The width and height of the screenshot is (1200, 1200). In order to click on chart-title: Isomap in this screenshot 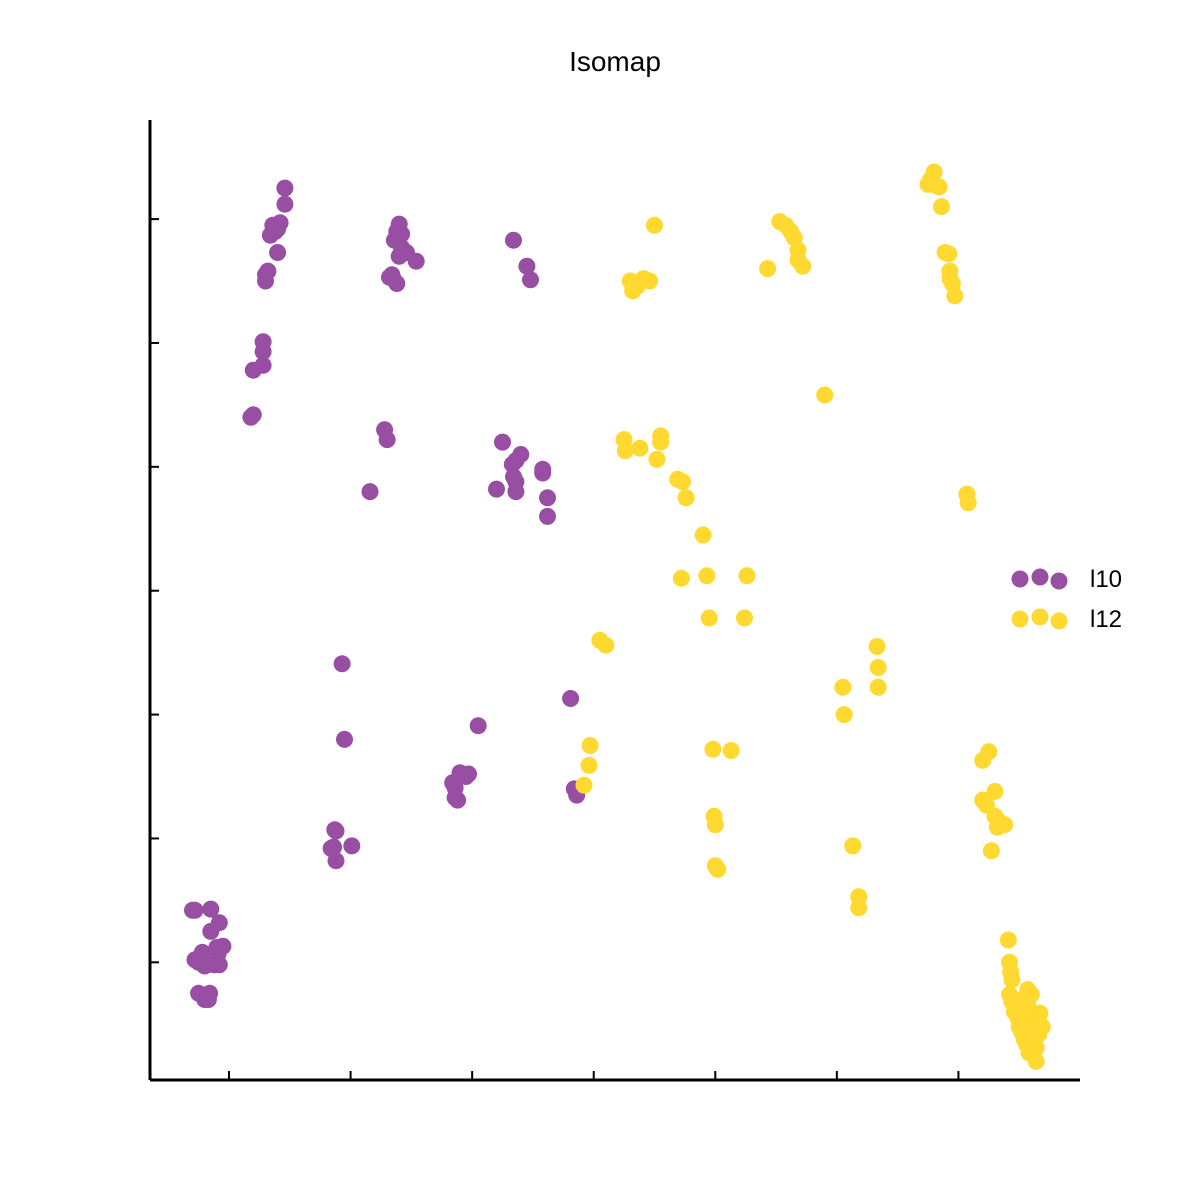, I will do `click(615, 61)`.